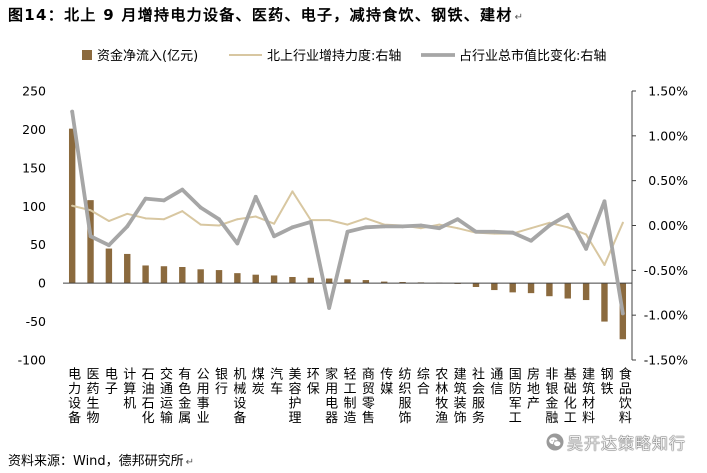 This screenshot has height=473, width=707. I want to click on title-paragraph-mark: ↵, so click(519, 17).